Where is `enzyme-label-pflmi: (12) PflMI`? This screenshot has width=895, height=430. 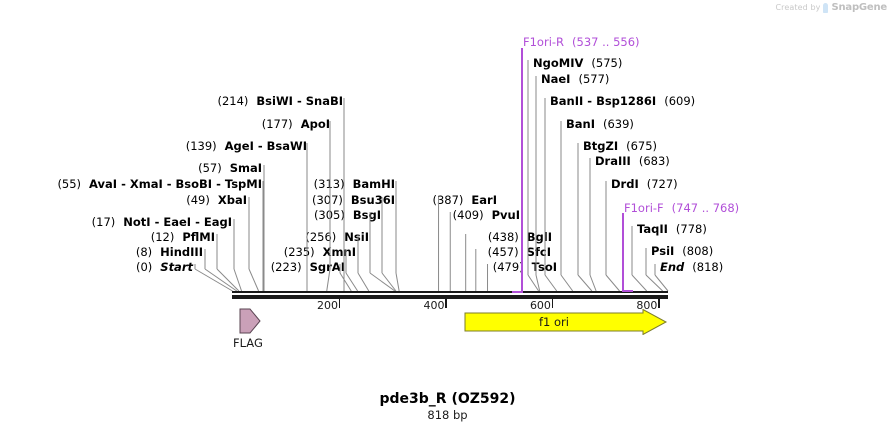
enzyme-label-pflmi: (12) PflMI is located at coordinates (183, 237).